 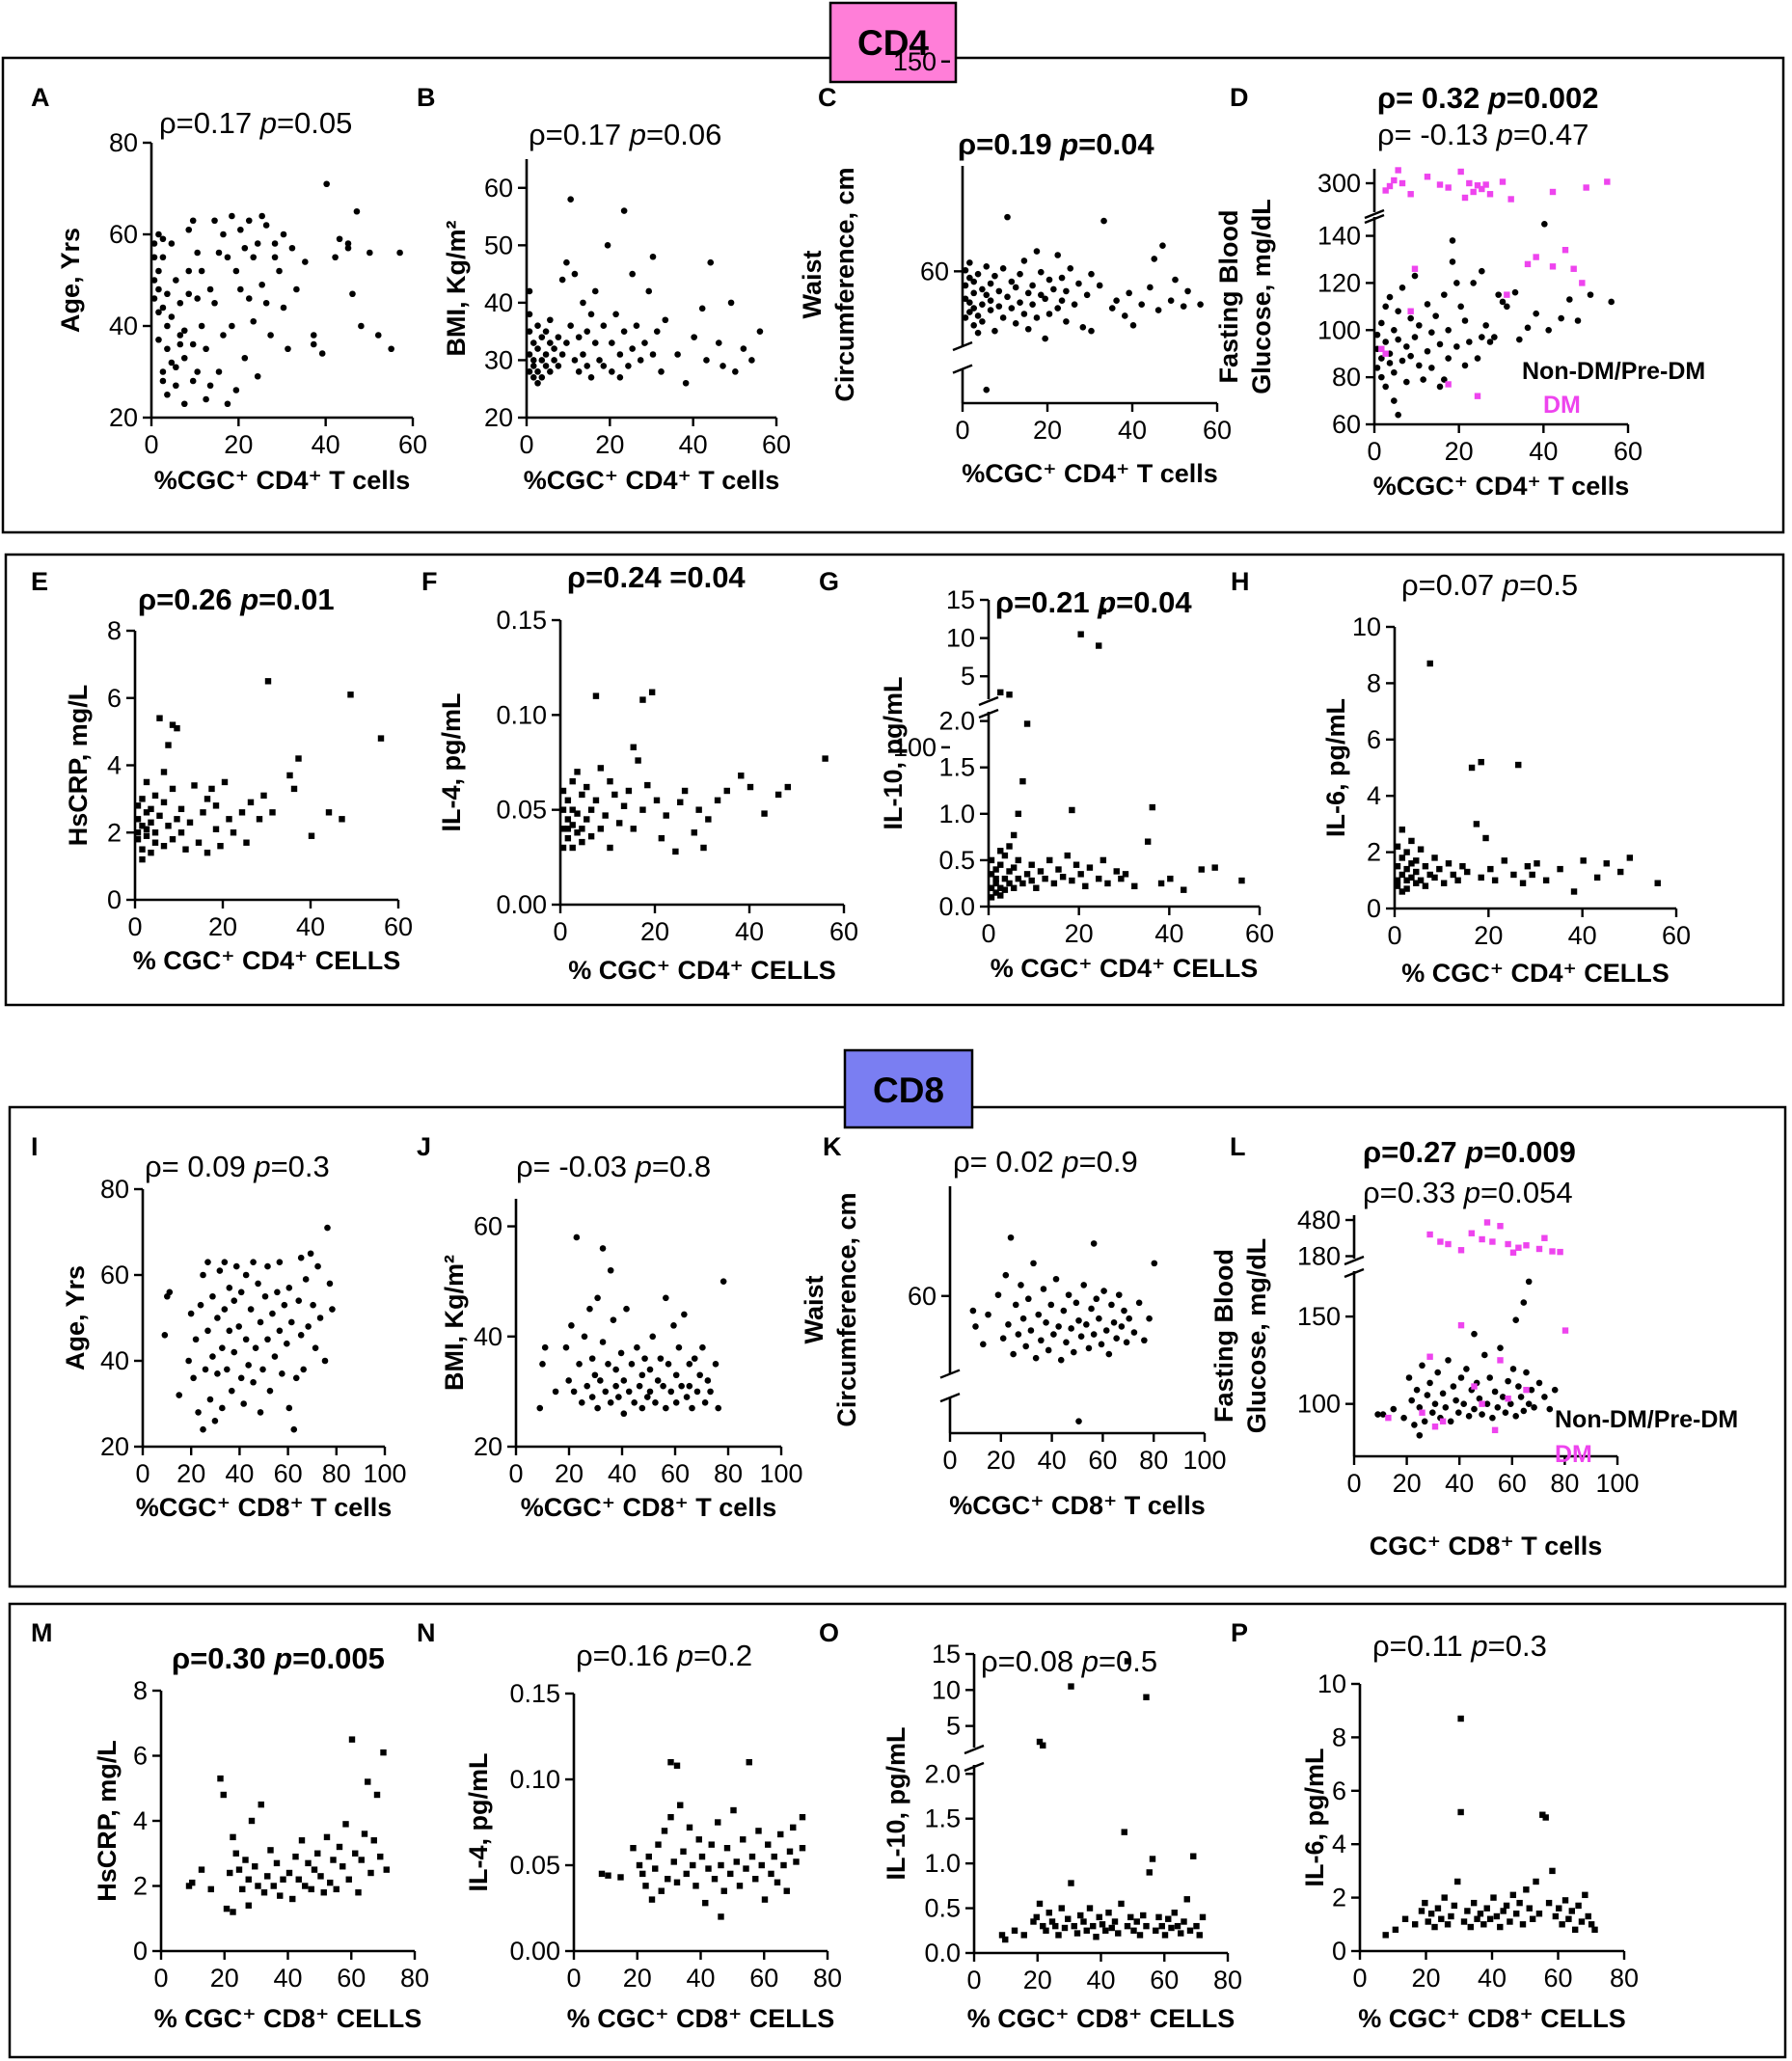 What do you see at coordinates (833, 1146) in the screenshot?
I see `panel-letter: K` at bounding box center [833, 1146].